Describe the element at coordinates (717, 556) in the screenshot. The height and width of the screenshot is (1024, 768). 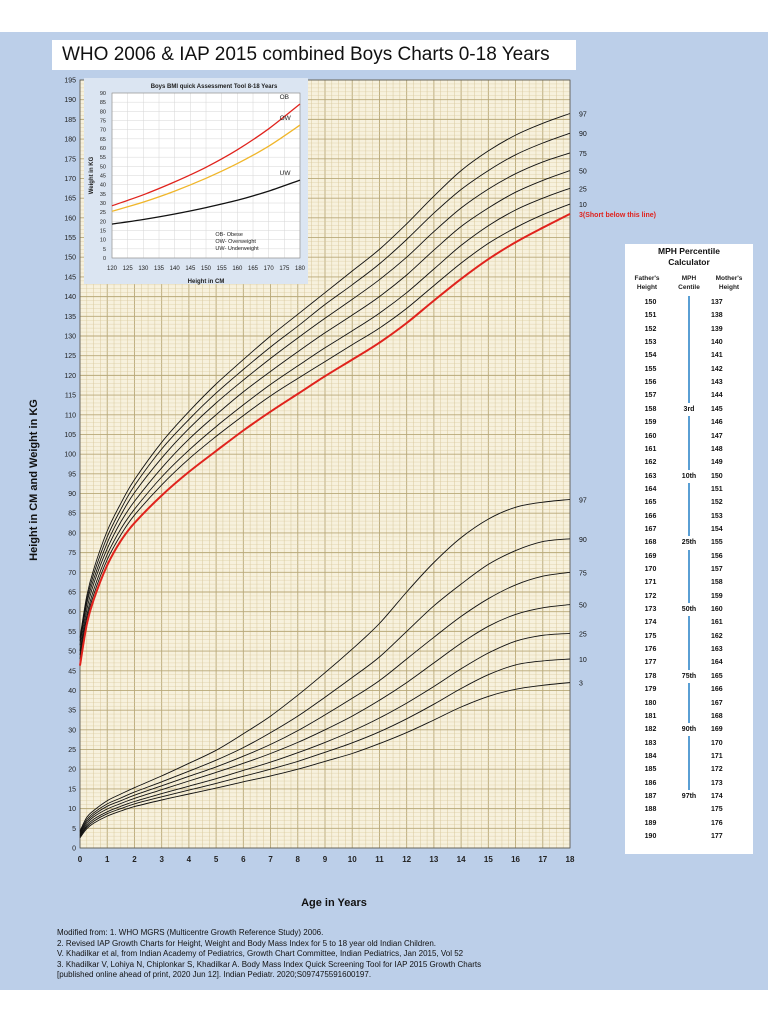
I see `mother-height-cell: 156` at that location.